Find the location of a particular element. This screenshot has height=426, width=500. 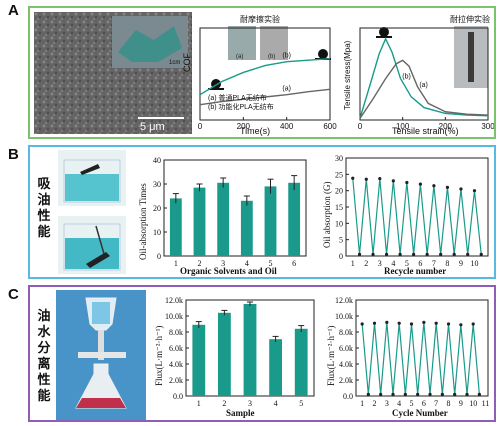

x-tick-label: 1 is located at coordinates (353, 263).